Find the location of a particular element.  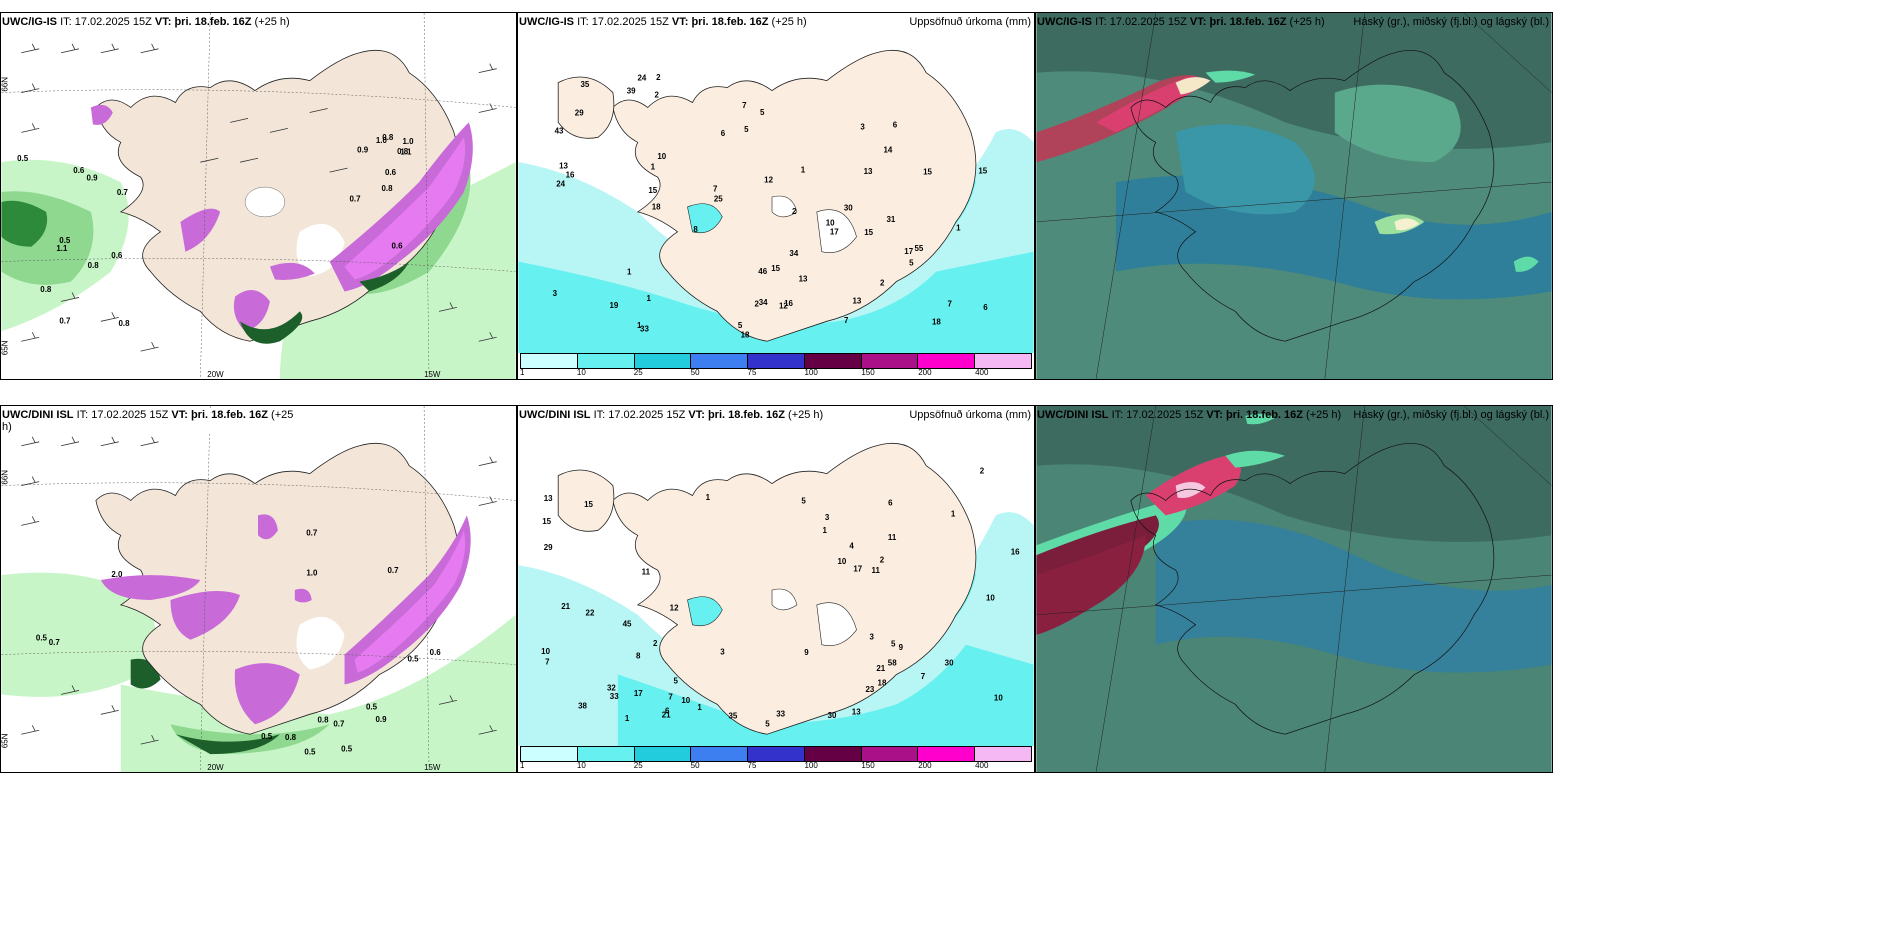

value-label: 21 is located at coordinates (666, 714).